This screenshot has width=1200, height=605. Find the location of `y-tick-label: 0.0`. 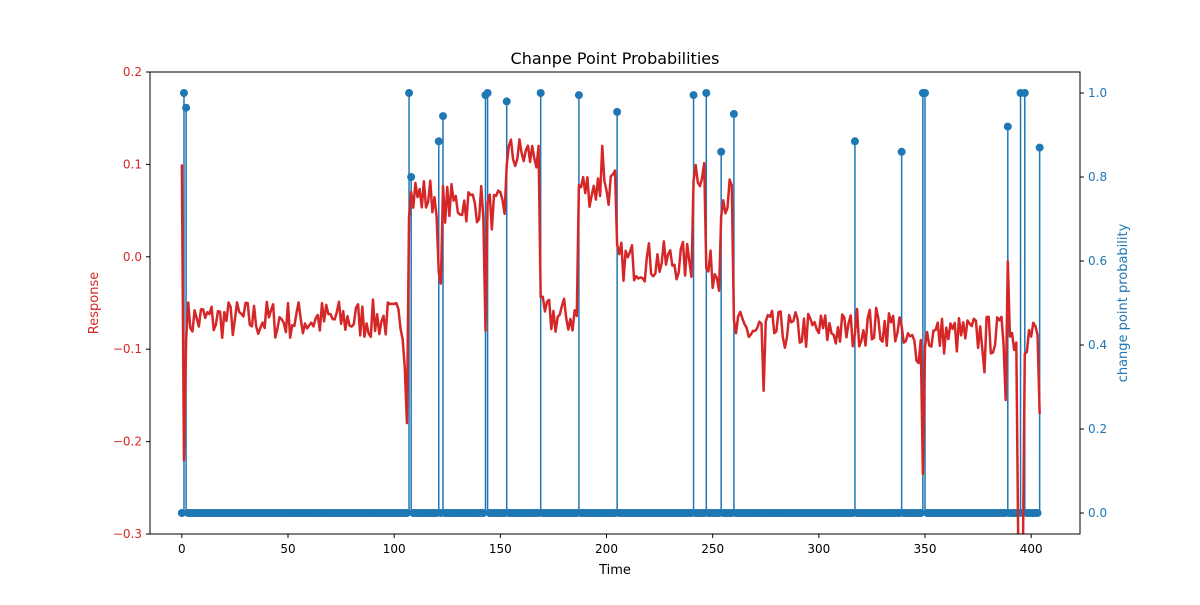

y-tick-label: 0.0 is located at coordinates (132, 257).